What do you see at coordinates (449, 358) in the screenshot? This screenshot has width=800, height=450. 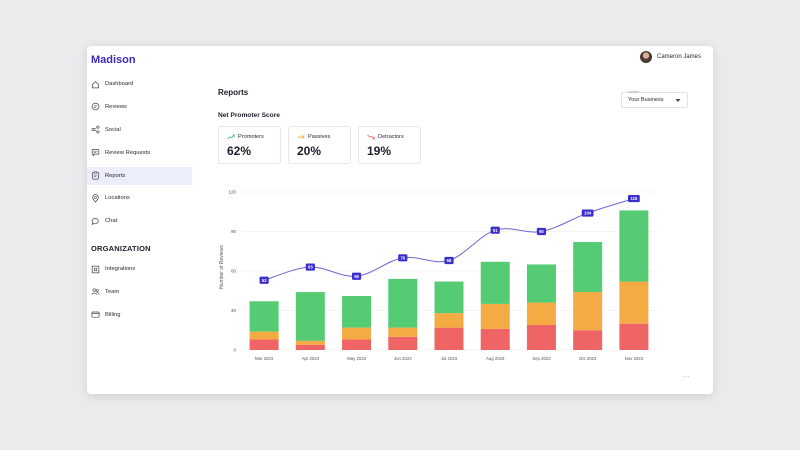 I see `x-tick-label: Jul 2023` at bounding box center [449, 358].